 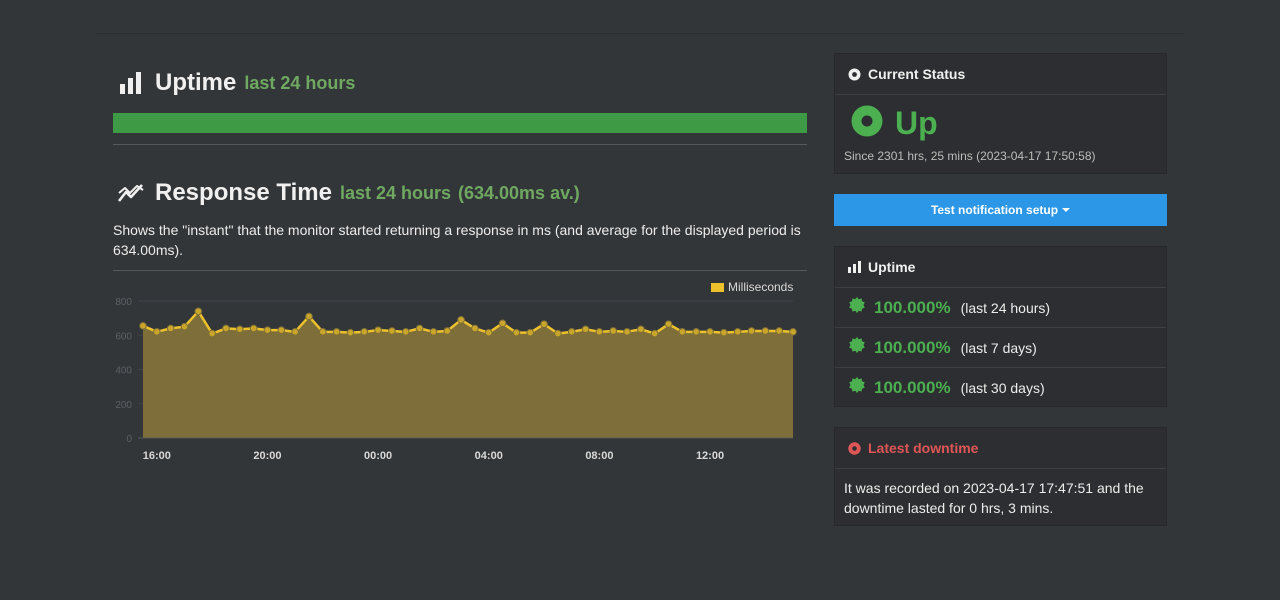 What do you see at coordinates (640, 33) in the screenshot?
I see `top-divider` at bounding box center [640, 33].